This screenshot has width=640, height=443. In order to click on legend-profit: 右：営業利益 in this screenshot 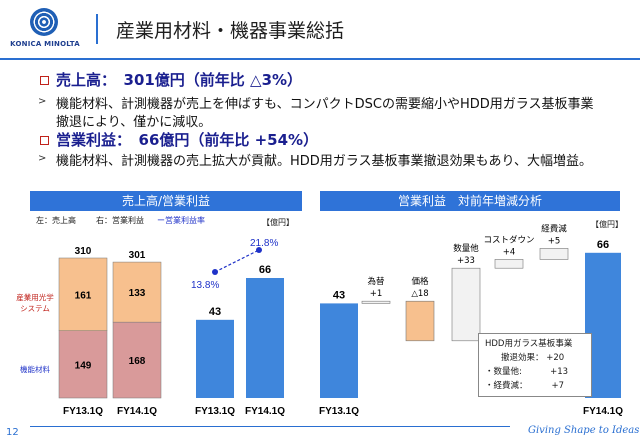, I will do `click(120, 220)`.